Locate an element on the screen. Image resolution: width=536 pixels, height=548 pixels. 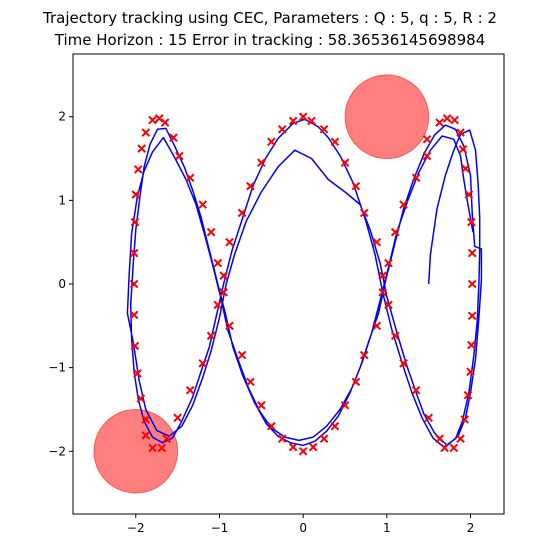
obstacle-circle is located at coordinates (387, 117).